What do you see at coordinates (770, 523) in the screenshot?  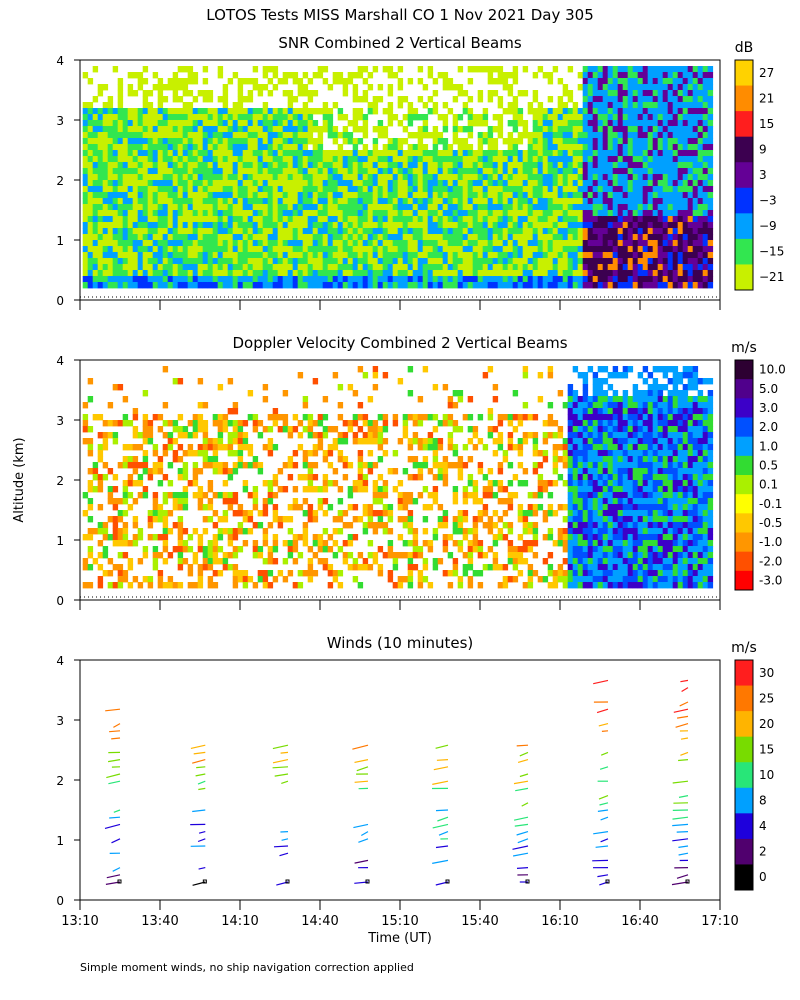 I see `colorbar-label: -0.5` at bounding box center [770, 523].